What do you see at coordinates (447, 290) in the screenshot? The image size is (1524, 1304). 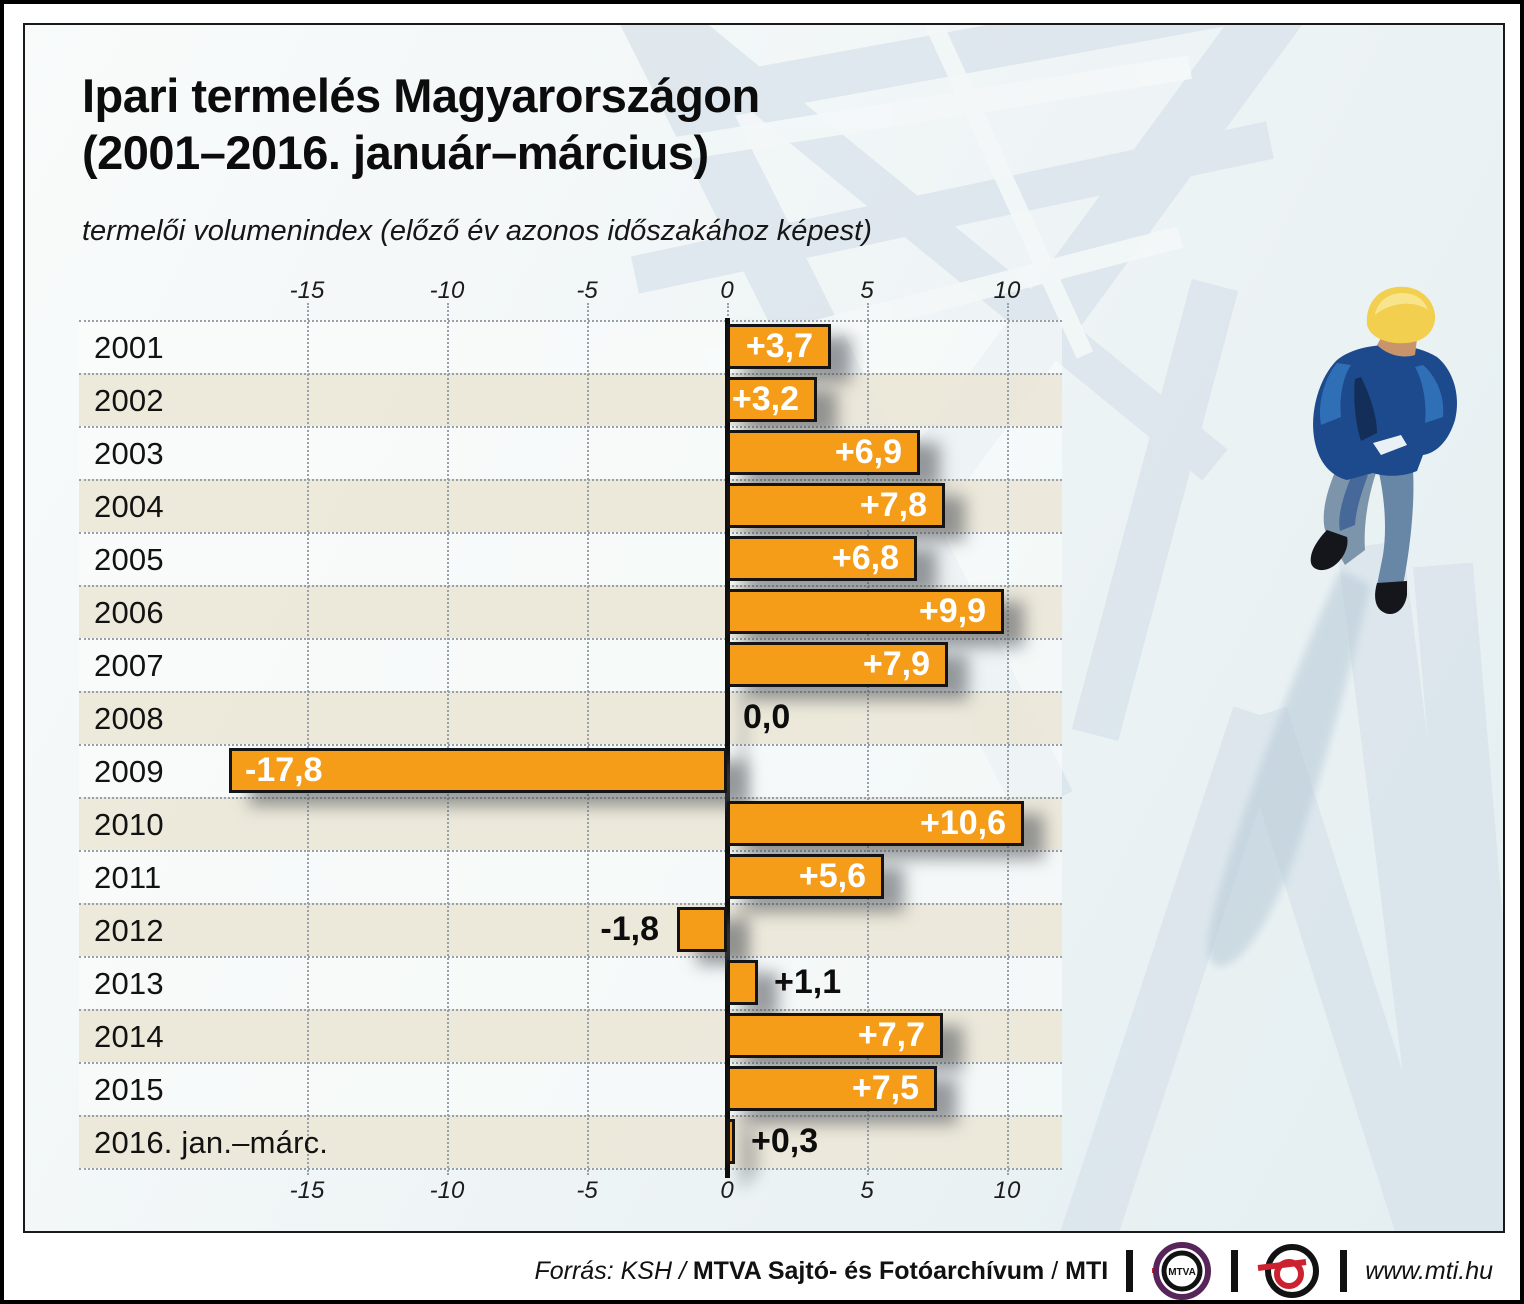 I see `tick-label-top: -10` at bounding box center [447, 290].